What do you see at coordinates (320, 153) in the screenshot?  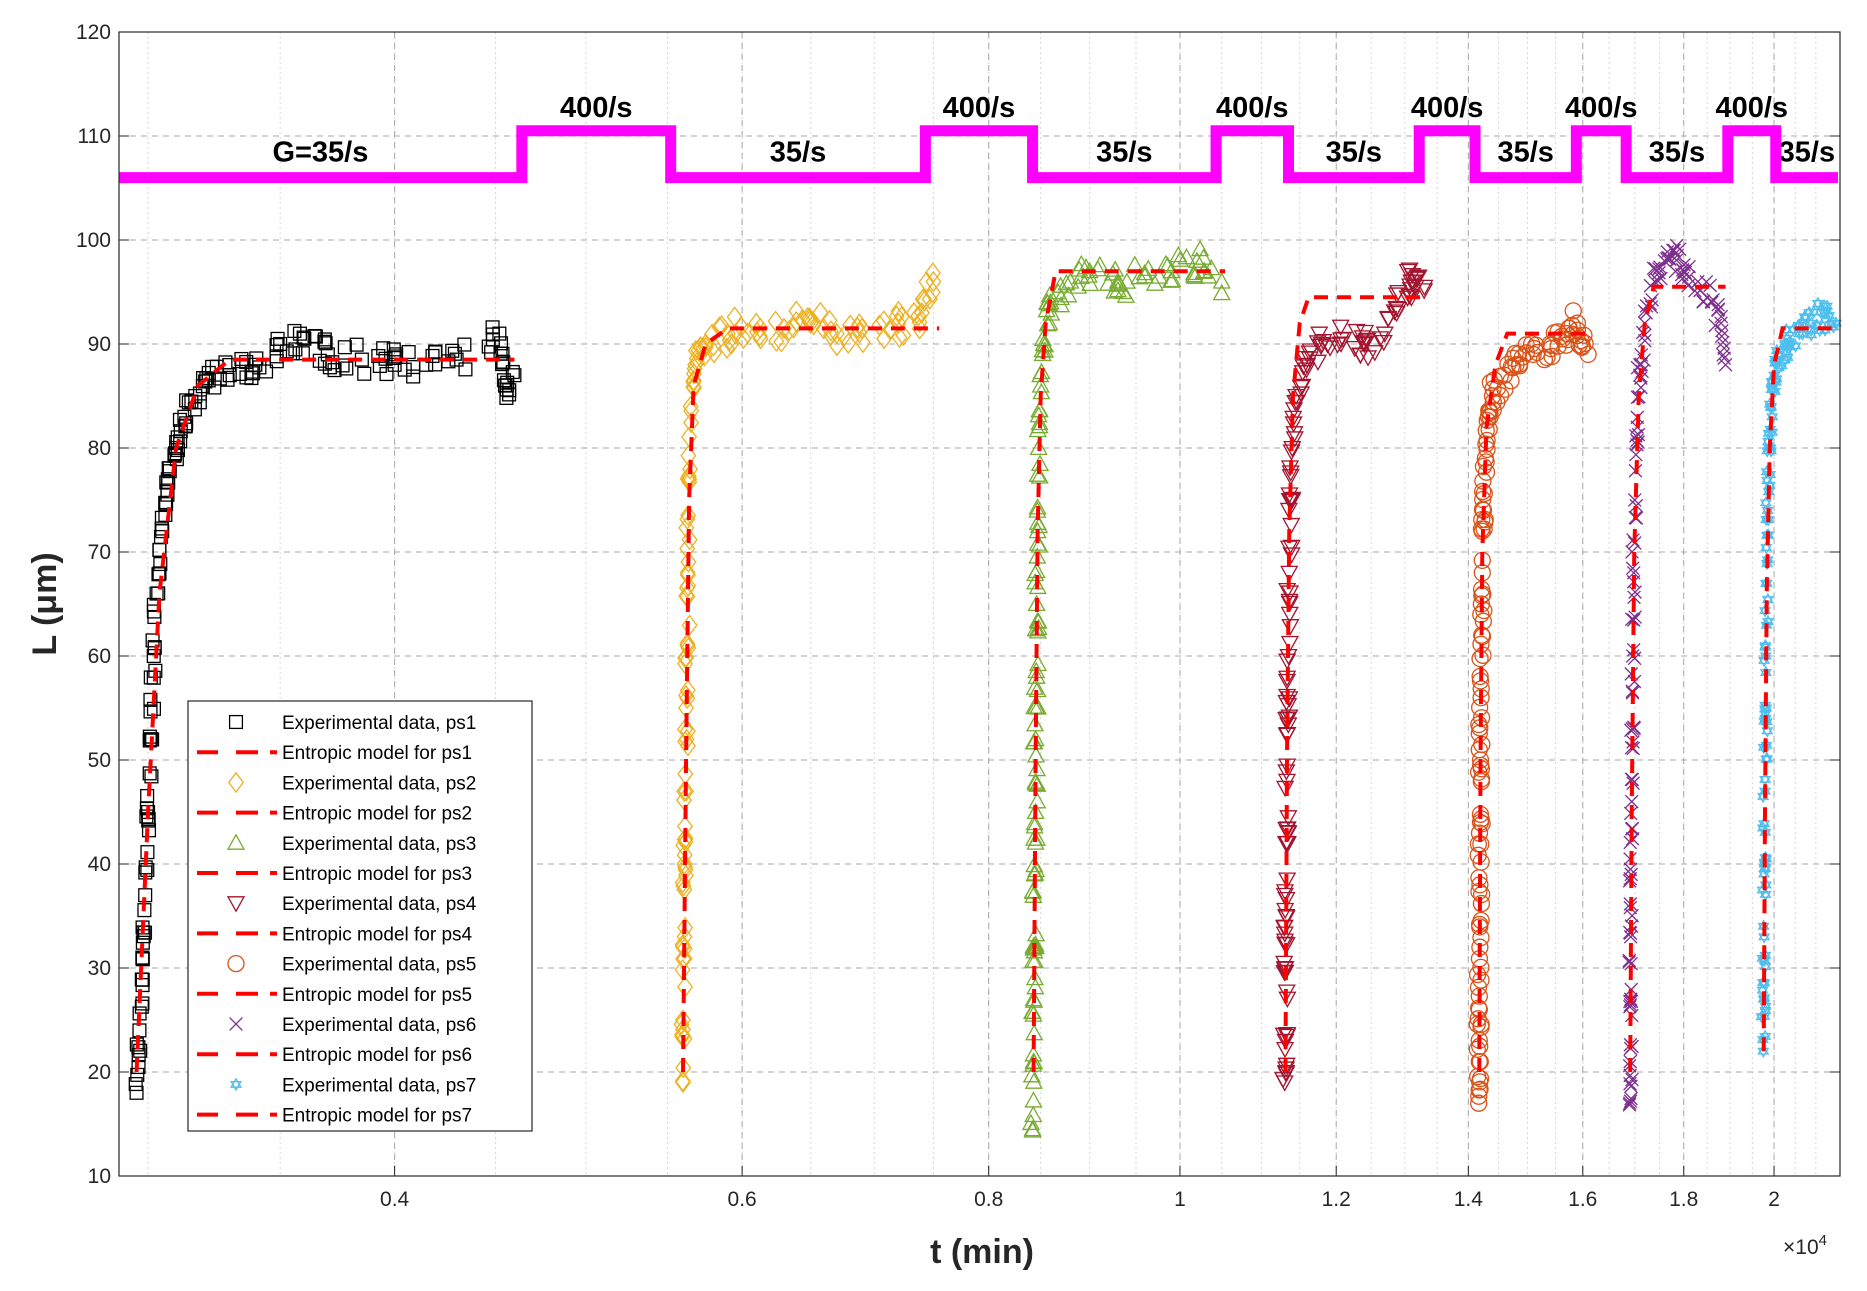 I see `shear-rate-label: G=35/s` at bounding box center [320, 153].